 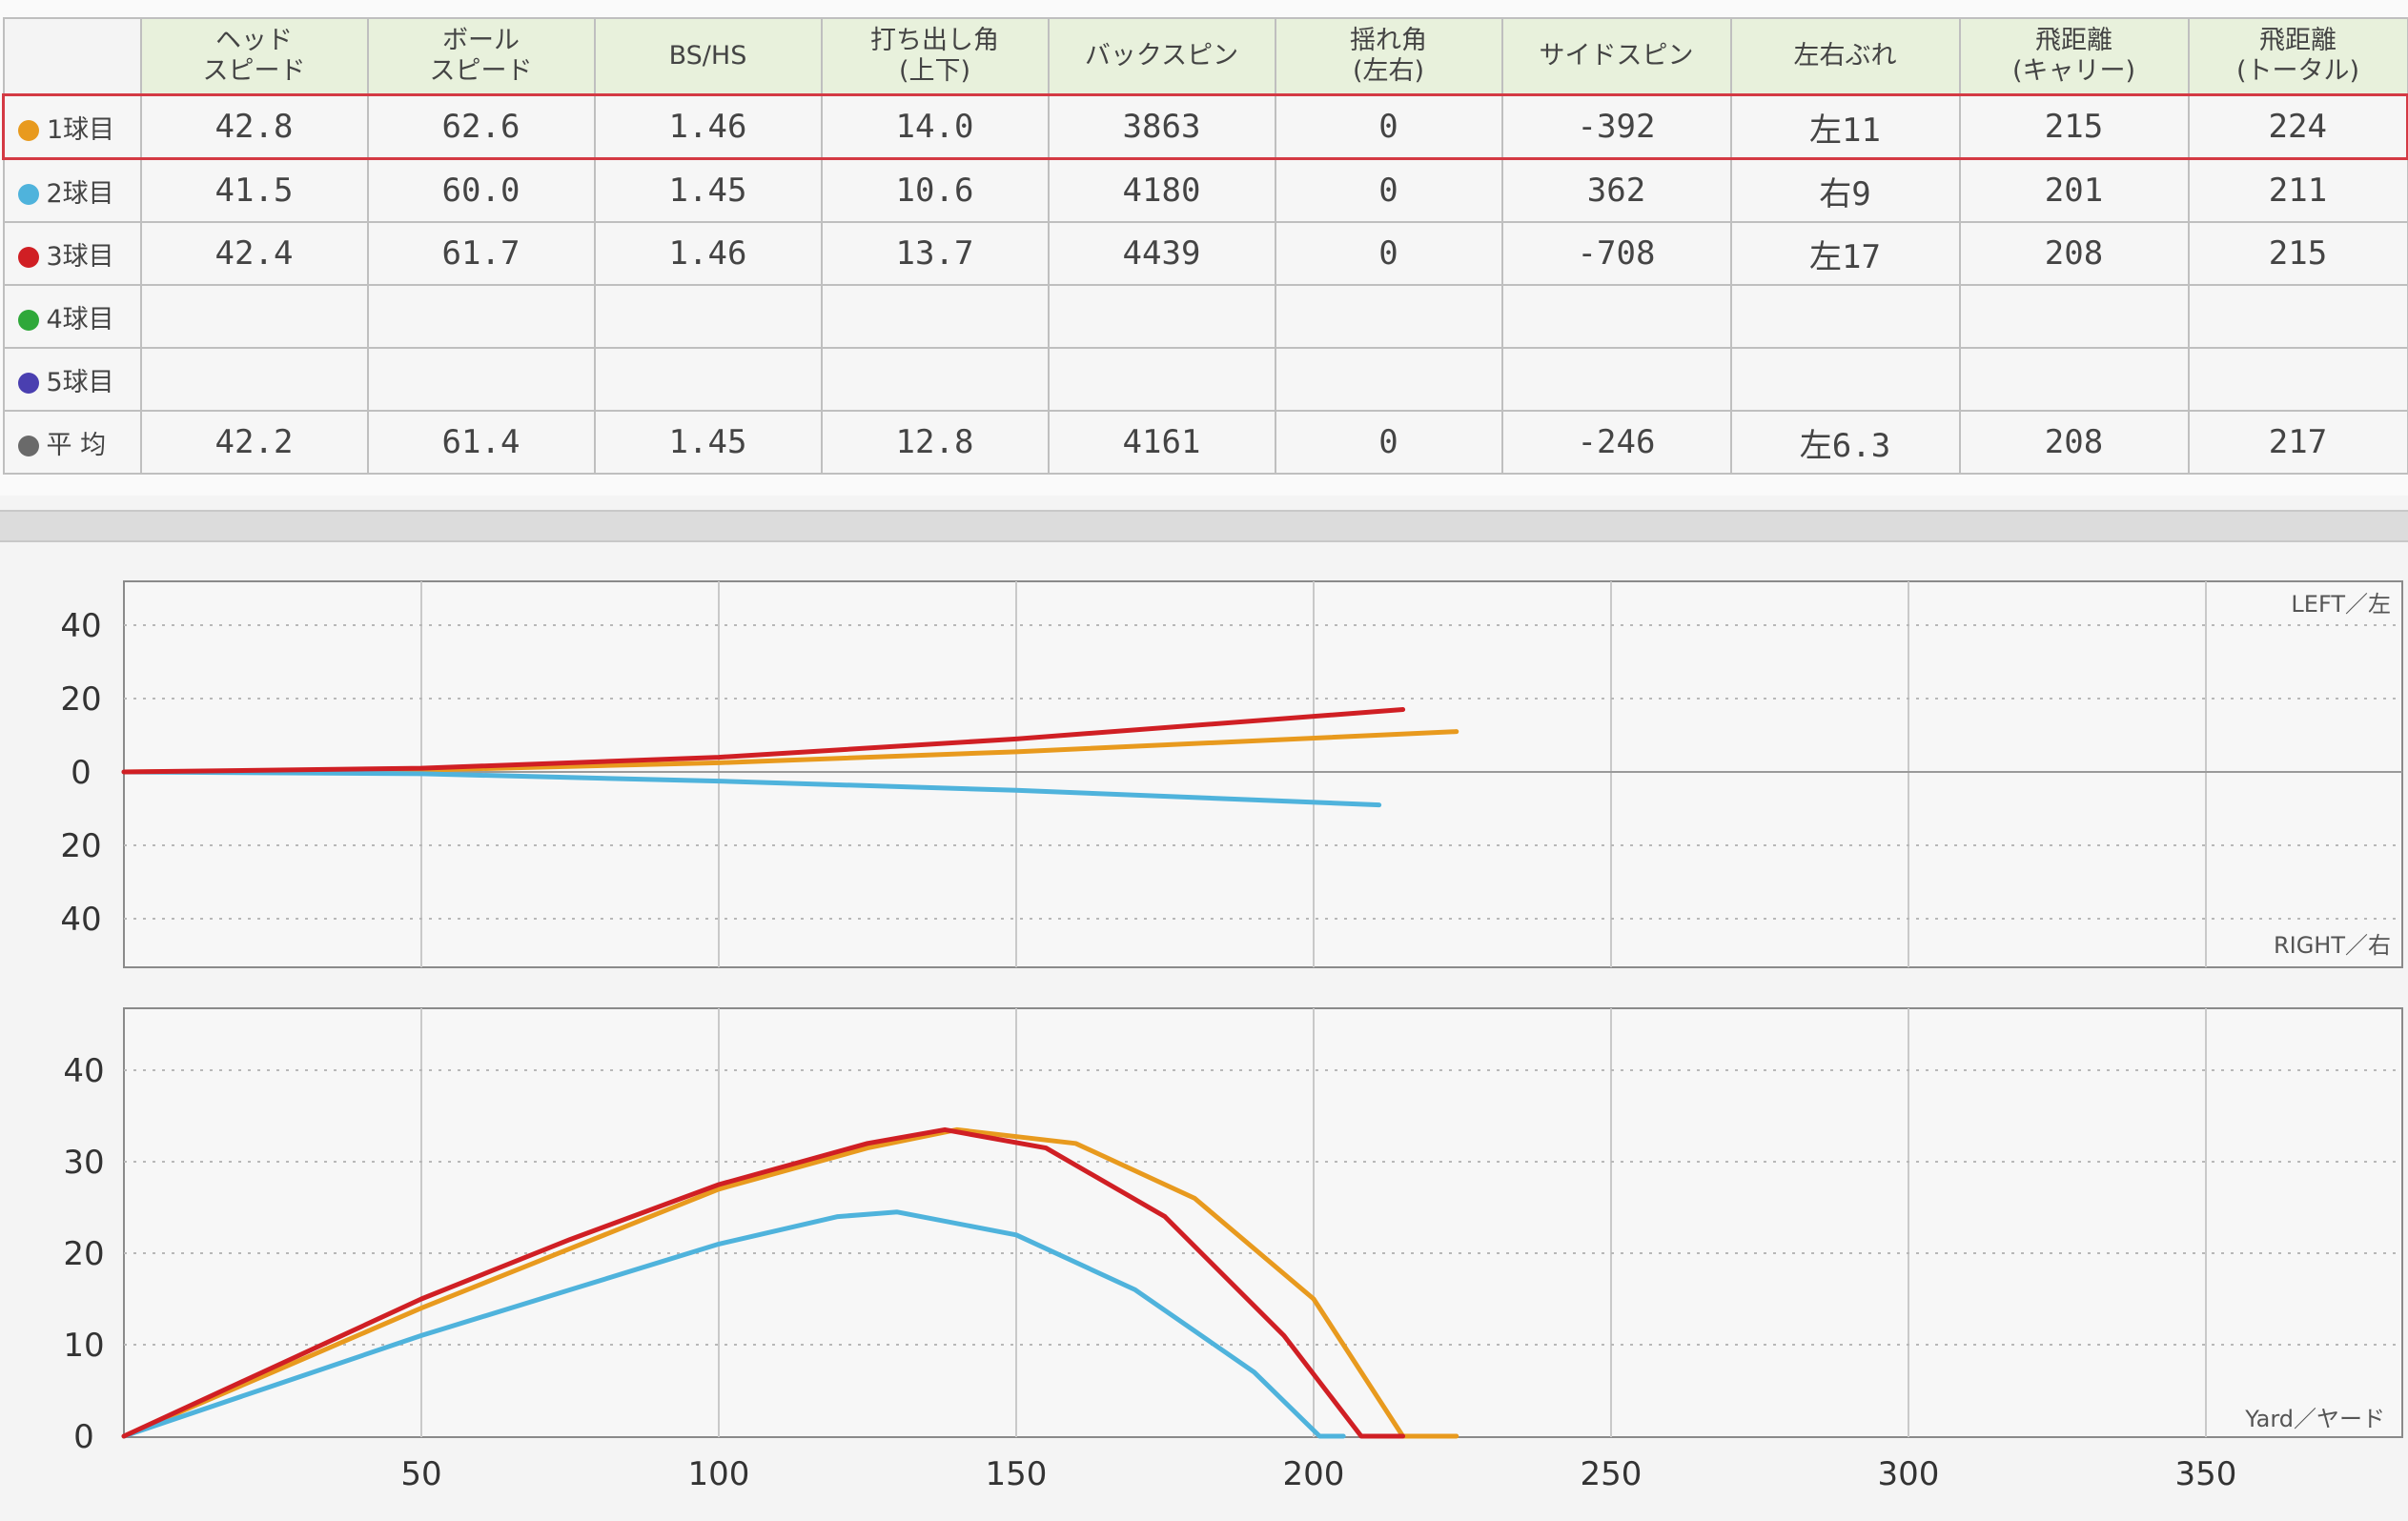 I want to click on table-cell: 4439, so click(x=1161, y=253).